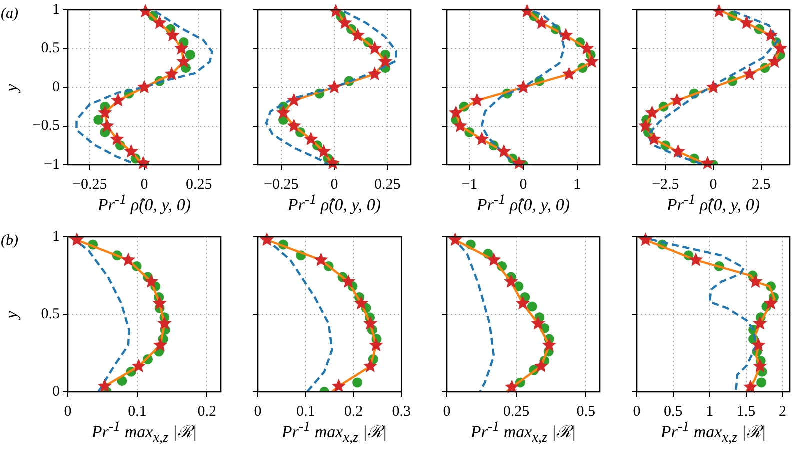  Describe the element at coordinates (52, 164) in the screenshot. I see `y-tick-label: −1` at that location.